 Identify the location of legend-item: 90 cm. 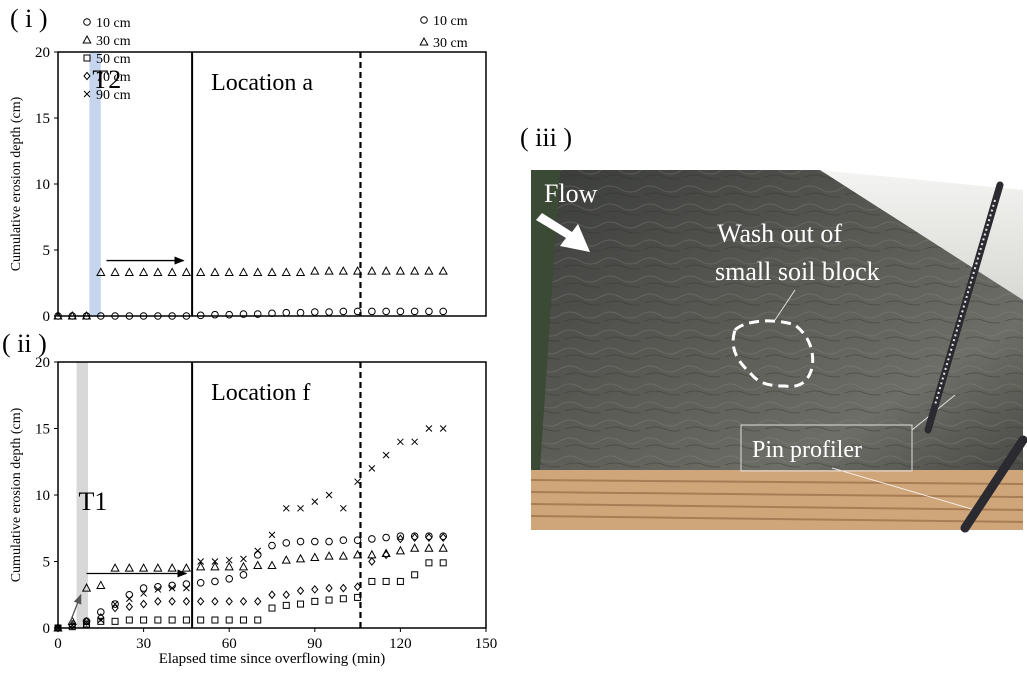
(107, 95).